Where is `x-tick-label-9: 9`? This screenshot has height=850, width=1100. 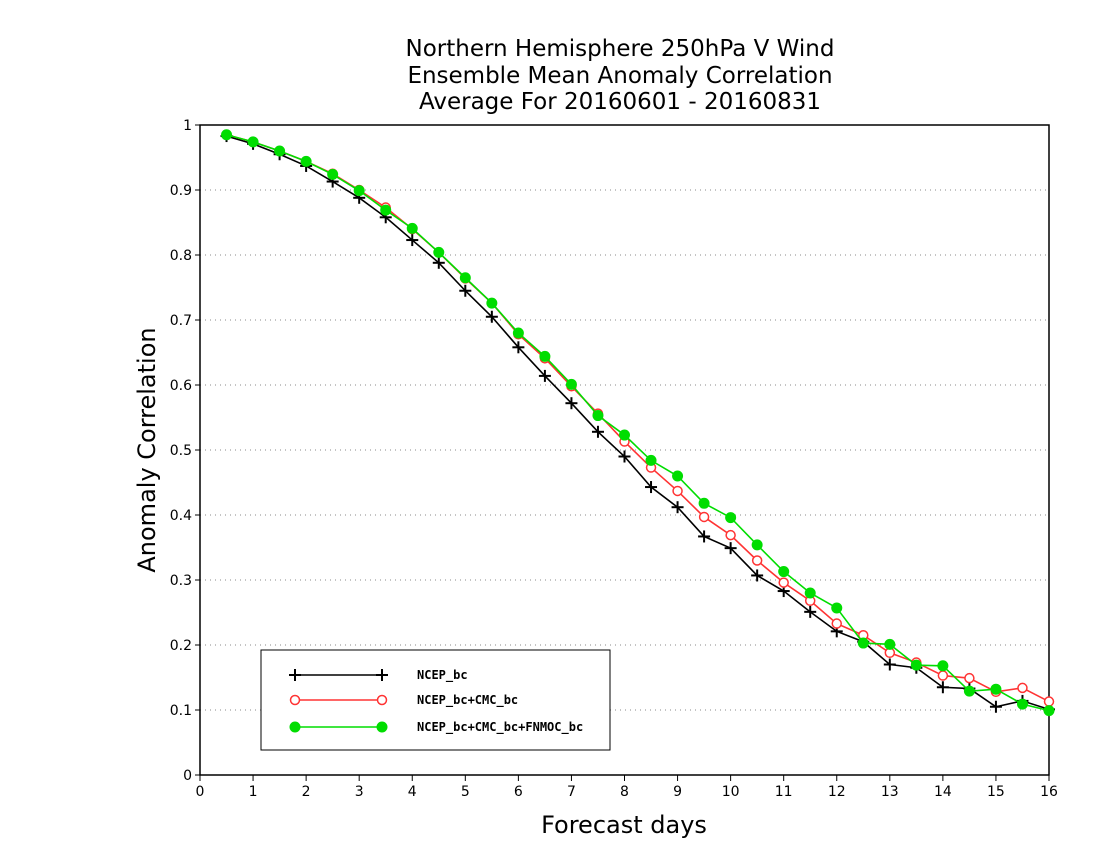
x-tick-label-9: 9 is located at coordinates (677, 792).